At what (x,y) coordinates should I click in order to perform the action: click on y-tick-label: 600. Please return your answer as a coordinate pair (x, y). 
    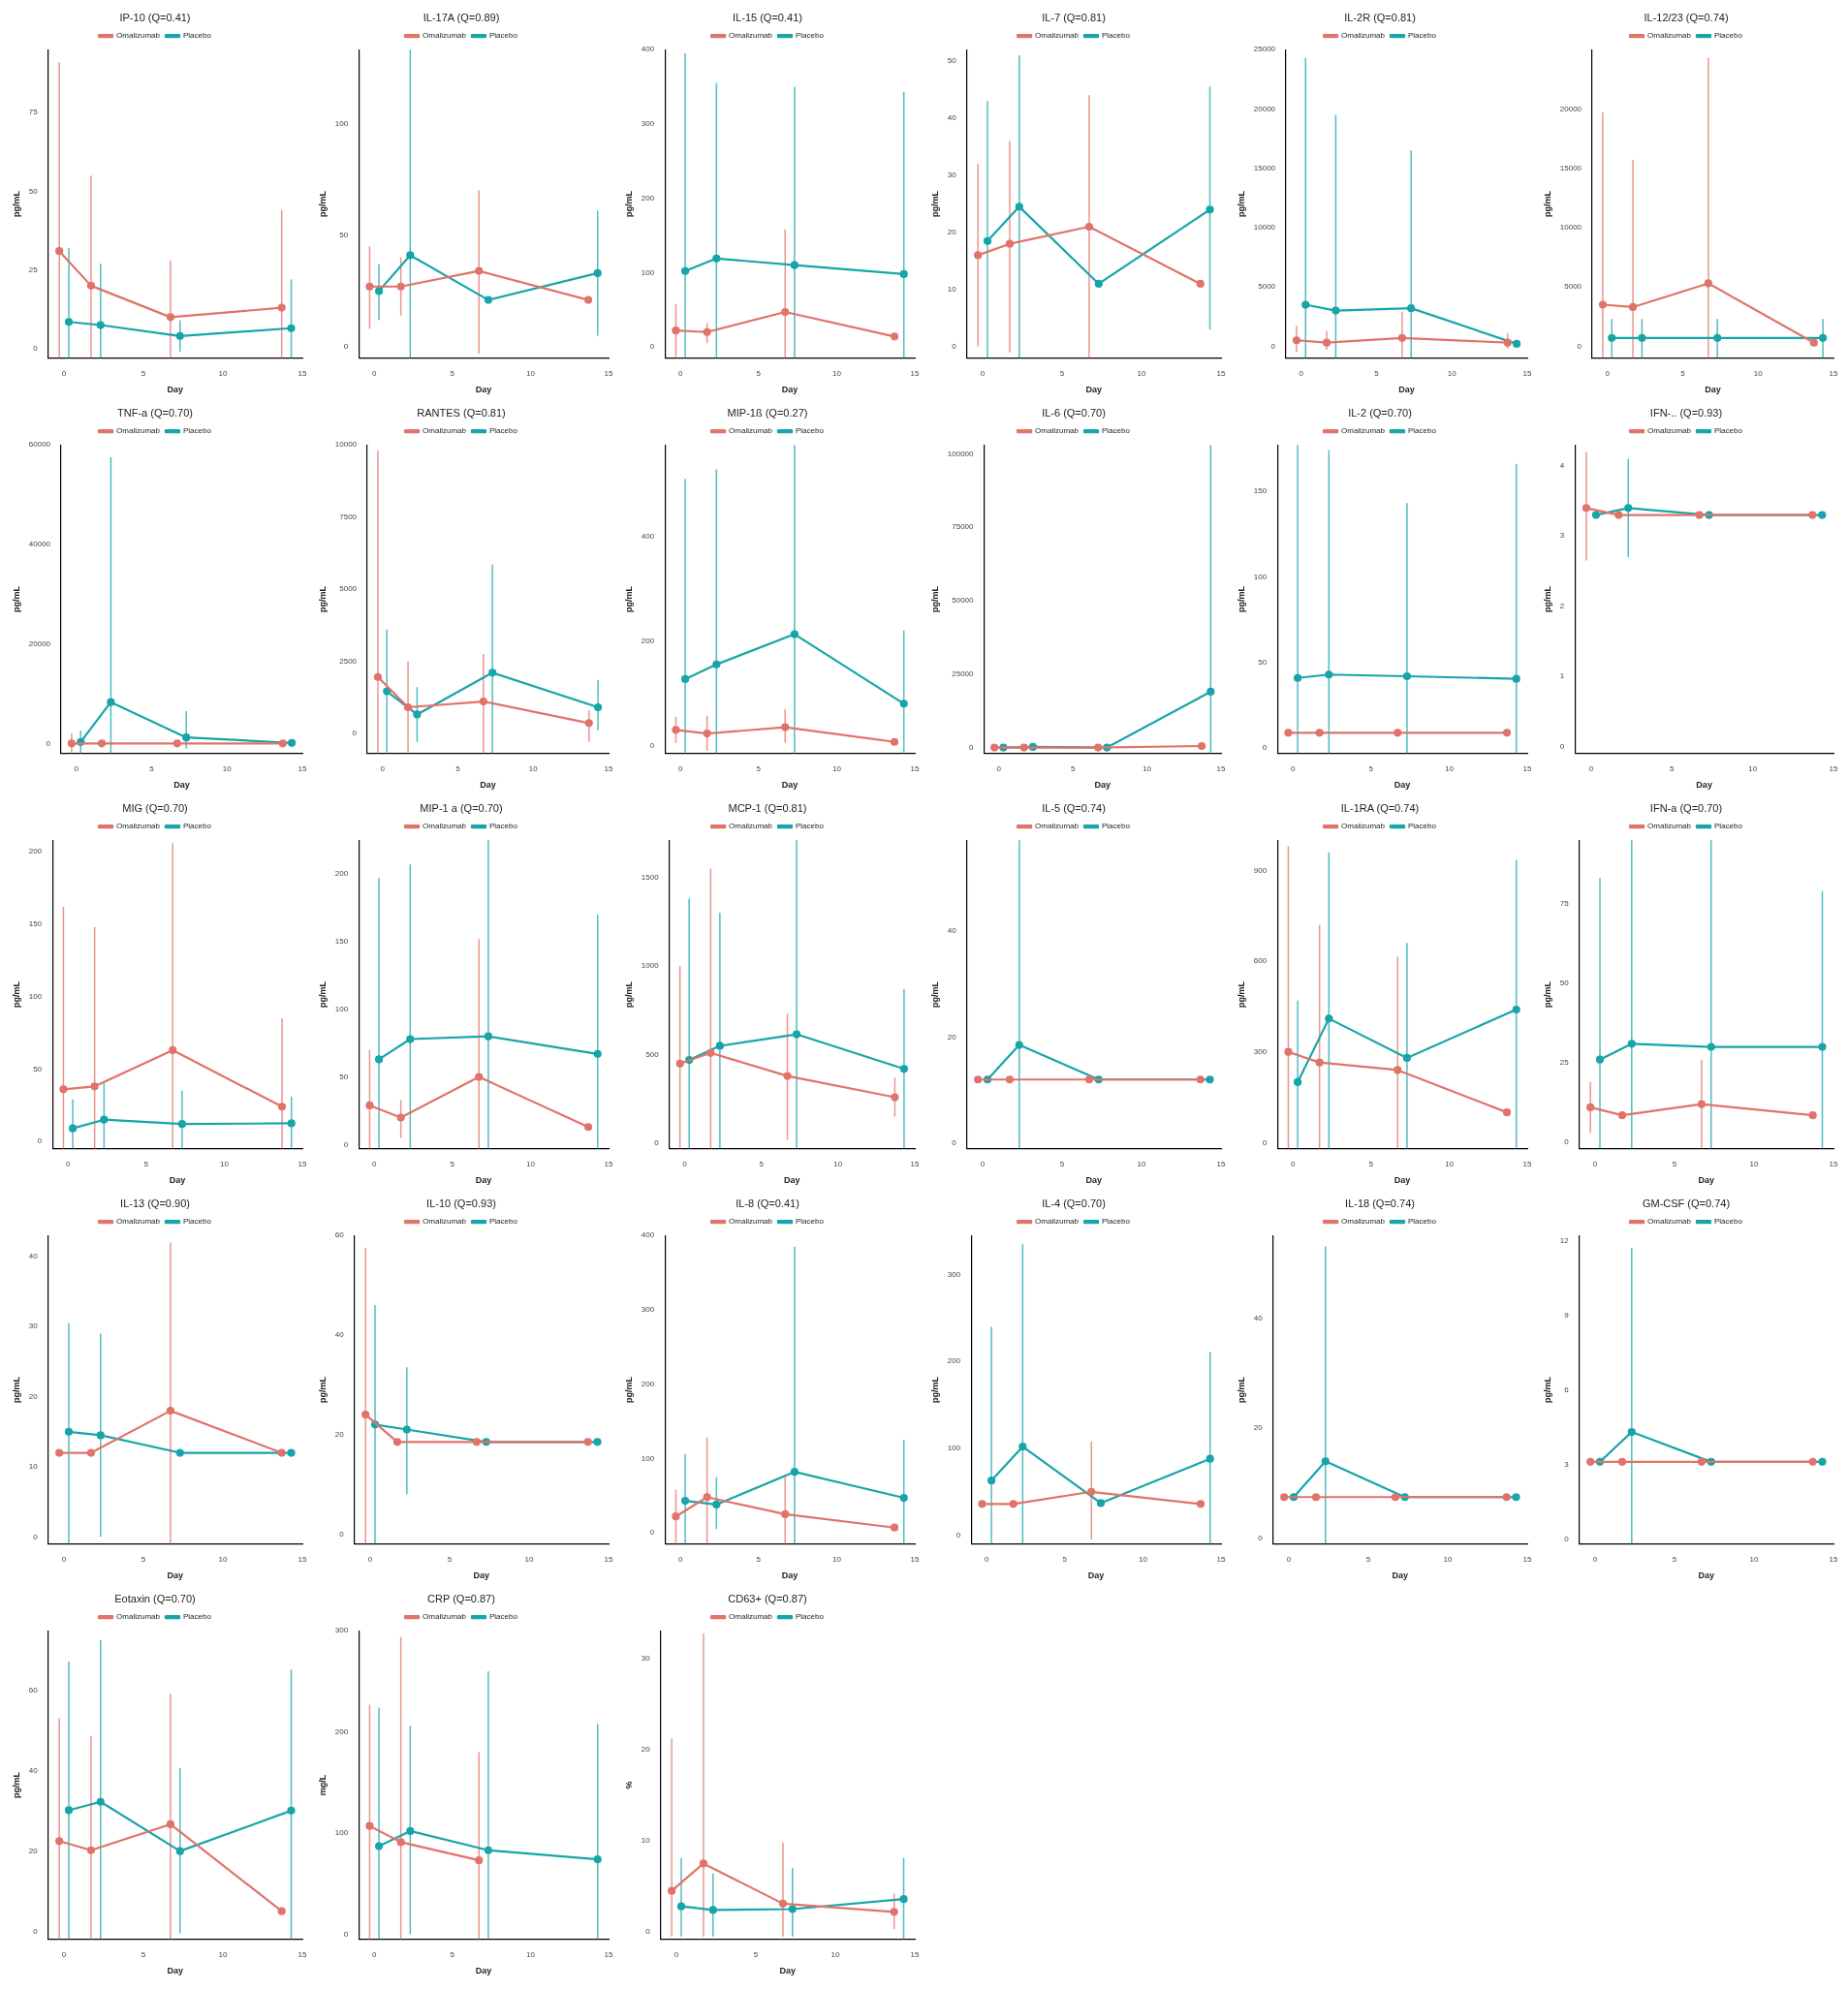
    Looking at the image, I should click on (1260, 961).